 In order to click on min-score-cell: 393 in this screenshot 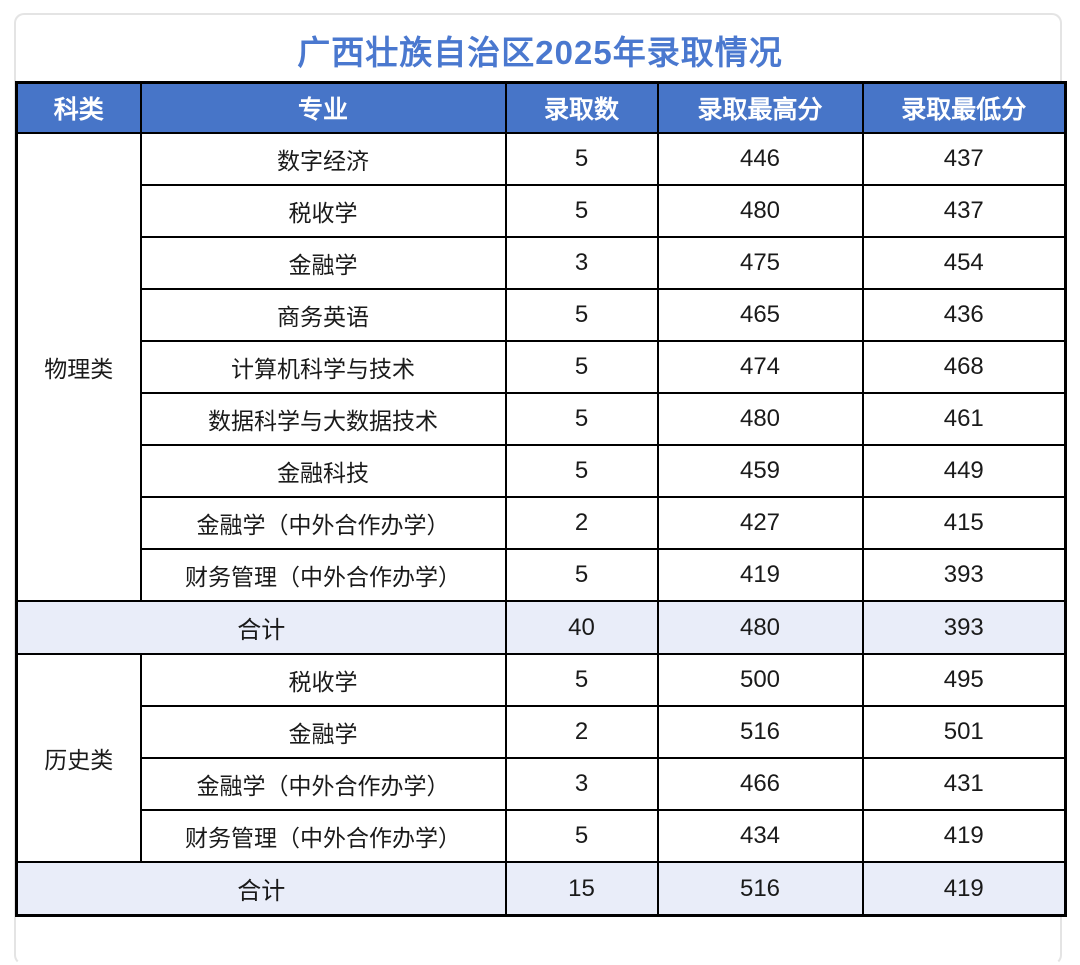, I will do `click(964, 575)`.